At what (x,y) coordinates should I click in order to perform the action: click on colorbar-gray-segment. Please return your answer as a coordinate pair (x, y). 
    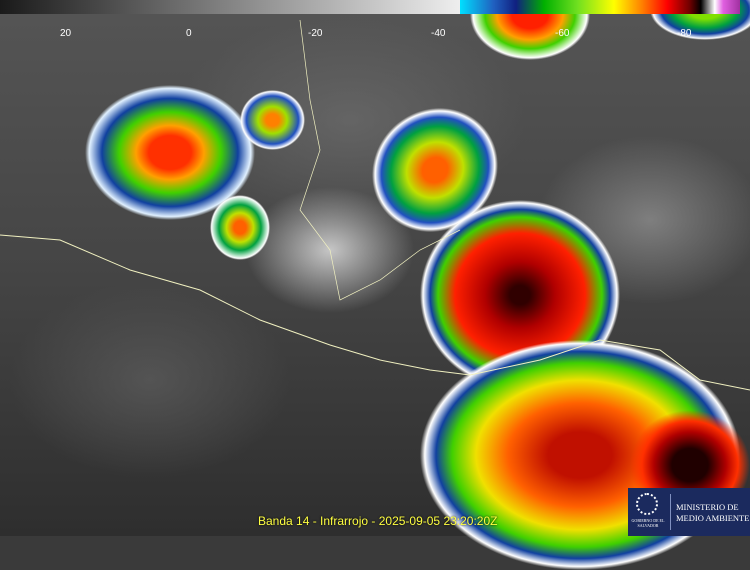
    Looking at the image, I should click on (230, 7).